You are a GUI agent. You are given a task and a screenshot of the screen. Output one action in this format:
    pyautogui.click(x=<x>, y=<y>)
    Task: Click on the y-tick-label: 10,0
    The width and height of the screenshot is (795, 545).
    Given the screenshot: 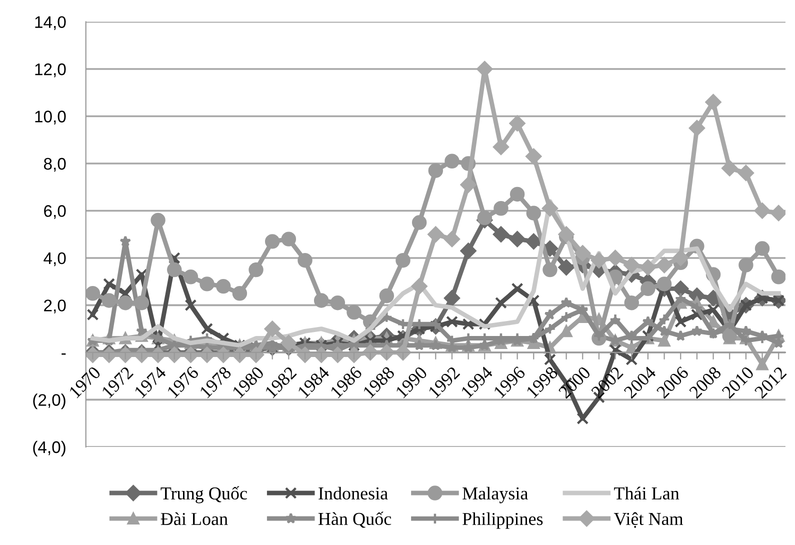 What is the action you would take?
    pyautogui.click(x=50, y=117)
    